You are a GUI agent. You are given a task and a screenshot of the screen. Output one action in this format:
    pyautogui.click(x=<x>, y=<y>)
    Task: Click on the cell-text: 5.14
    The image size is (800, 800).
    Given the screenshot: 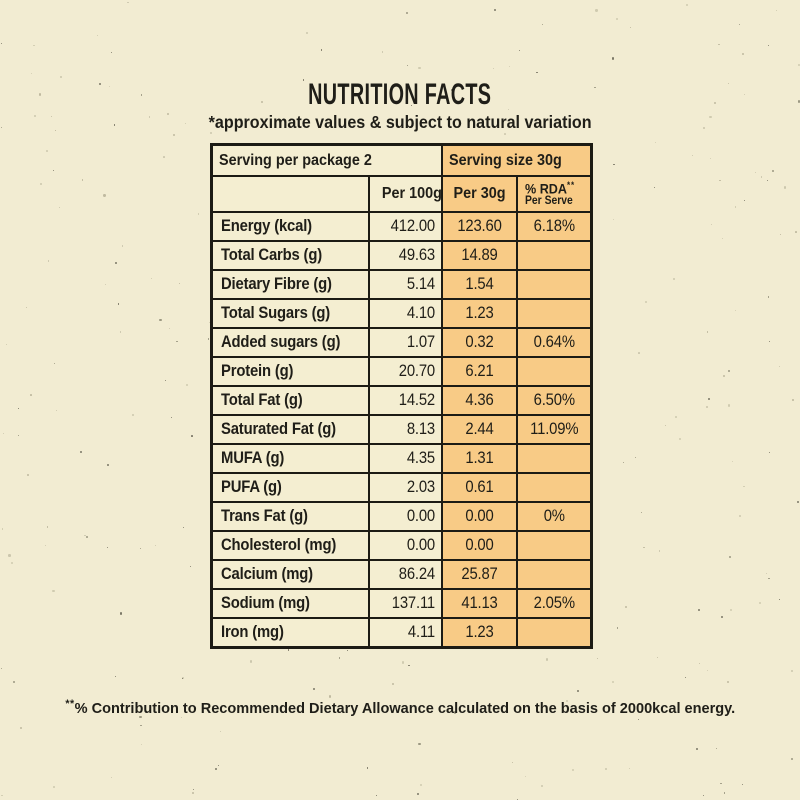 What is the action you would take?
    pyautogui.click(x=420, y=284)
    